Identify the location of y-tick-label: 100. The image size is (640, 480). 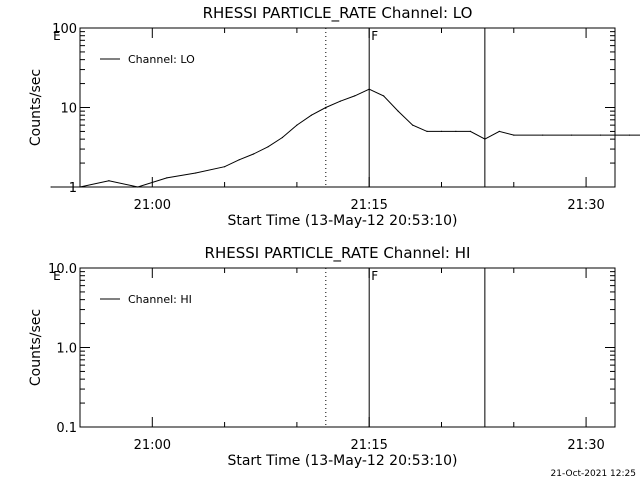
(64, 29).